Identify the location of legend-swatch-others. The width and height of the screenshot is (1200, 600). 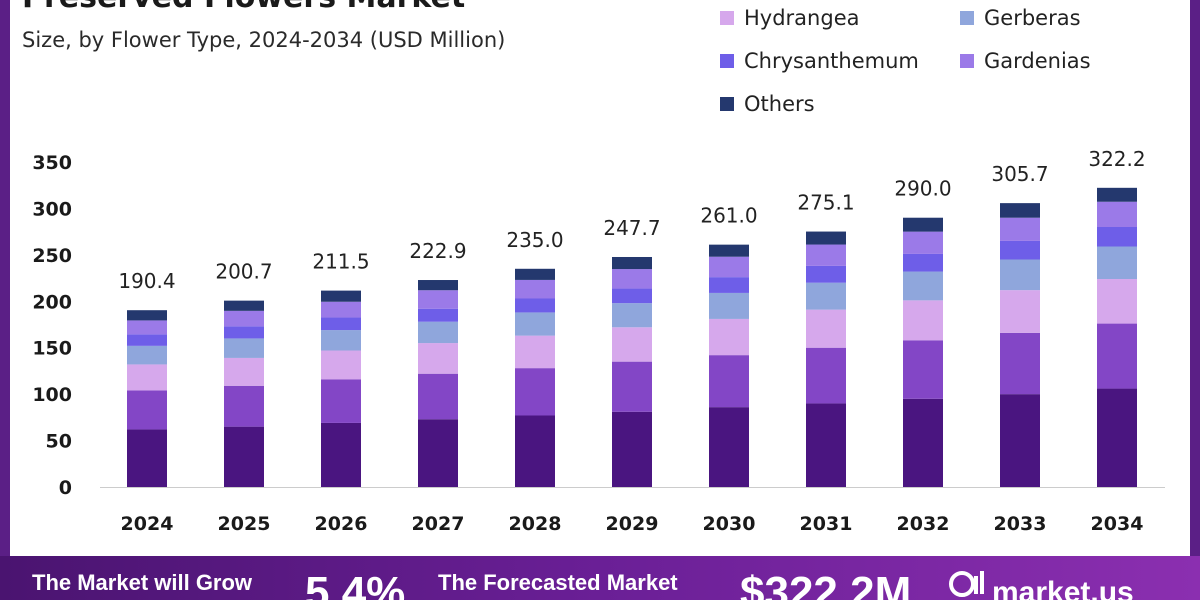
(727, 104).